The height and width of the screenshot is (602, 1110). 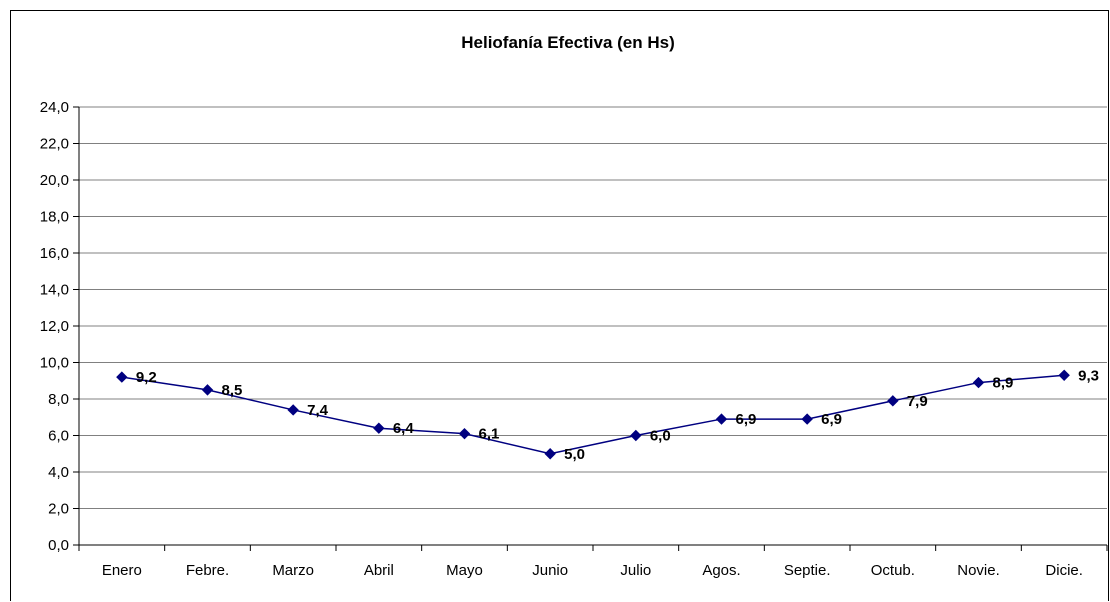 What do you see at coordinates (58, 509) in the screenshot?
I see `y-tick-label: 2,0` at bounding box center [58, 509].